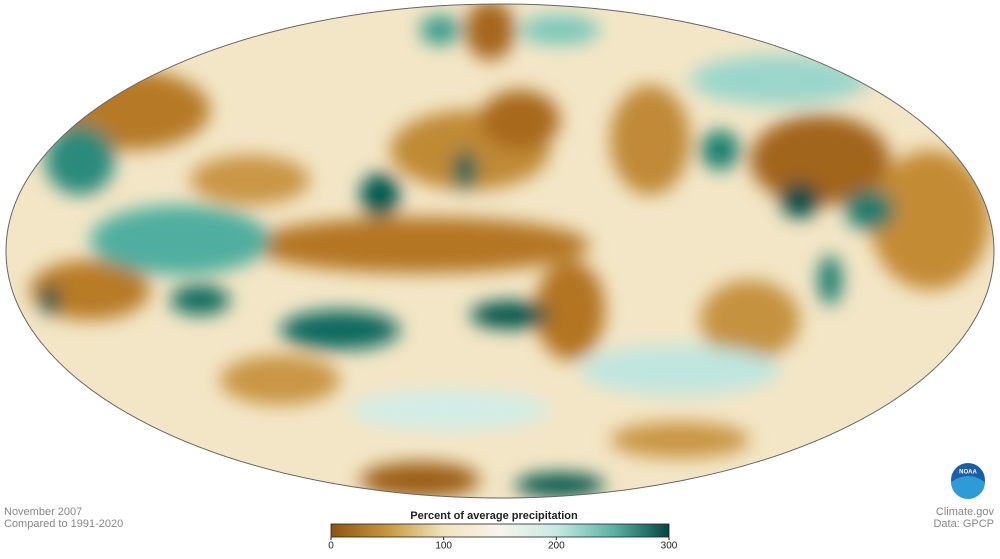  What do you see at coordinates (331, 546) in the screenshot?
I see `tick-label: 0` at bounding box center [331, 546].